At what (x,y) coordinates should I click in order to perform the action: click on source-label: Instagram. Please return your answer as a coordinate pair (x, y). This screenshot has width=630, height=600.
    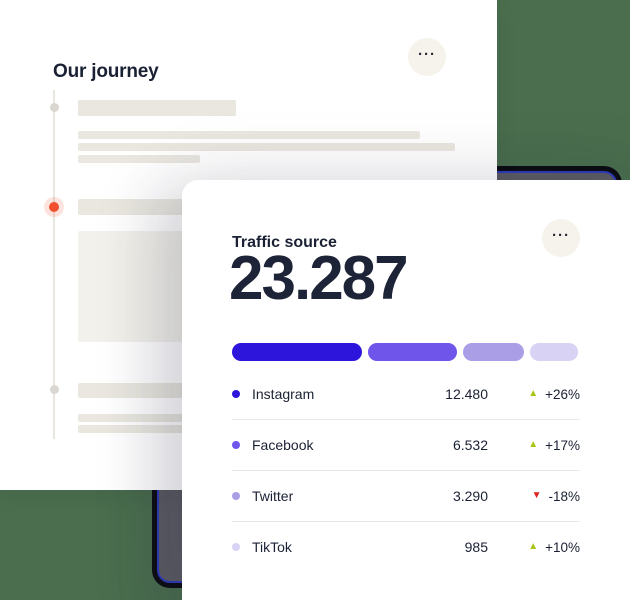
    Looking at the image, I should click on (283, 394).